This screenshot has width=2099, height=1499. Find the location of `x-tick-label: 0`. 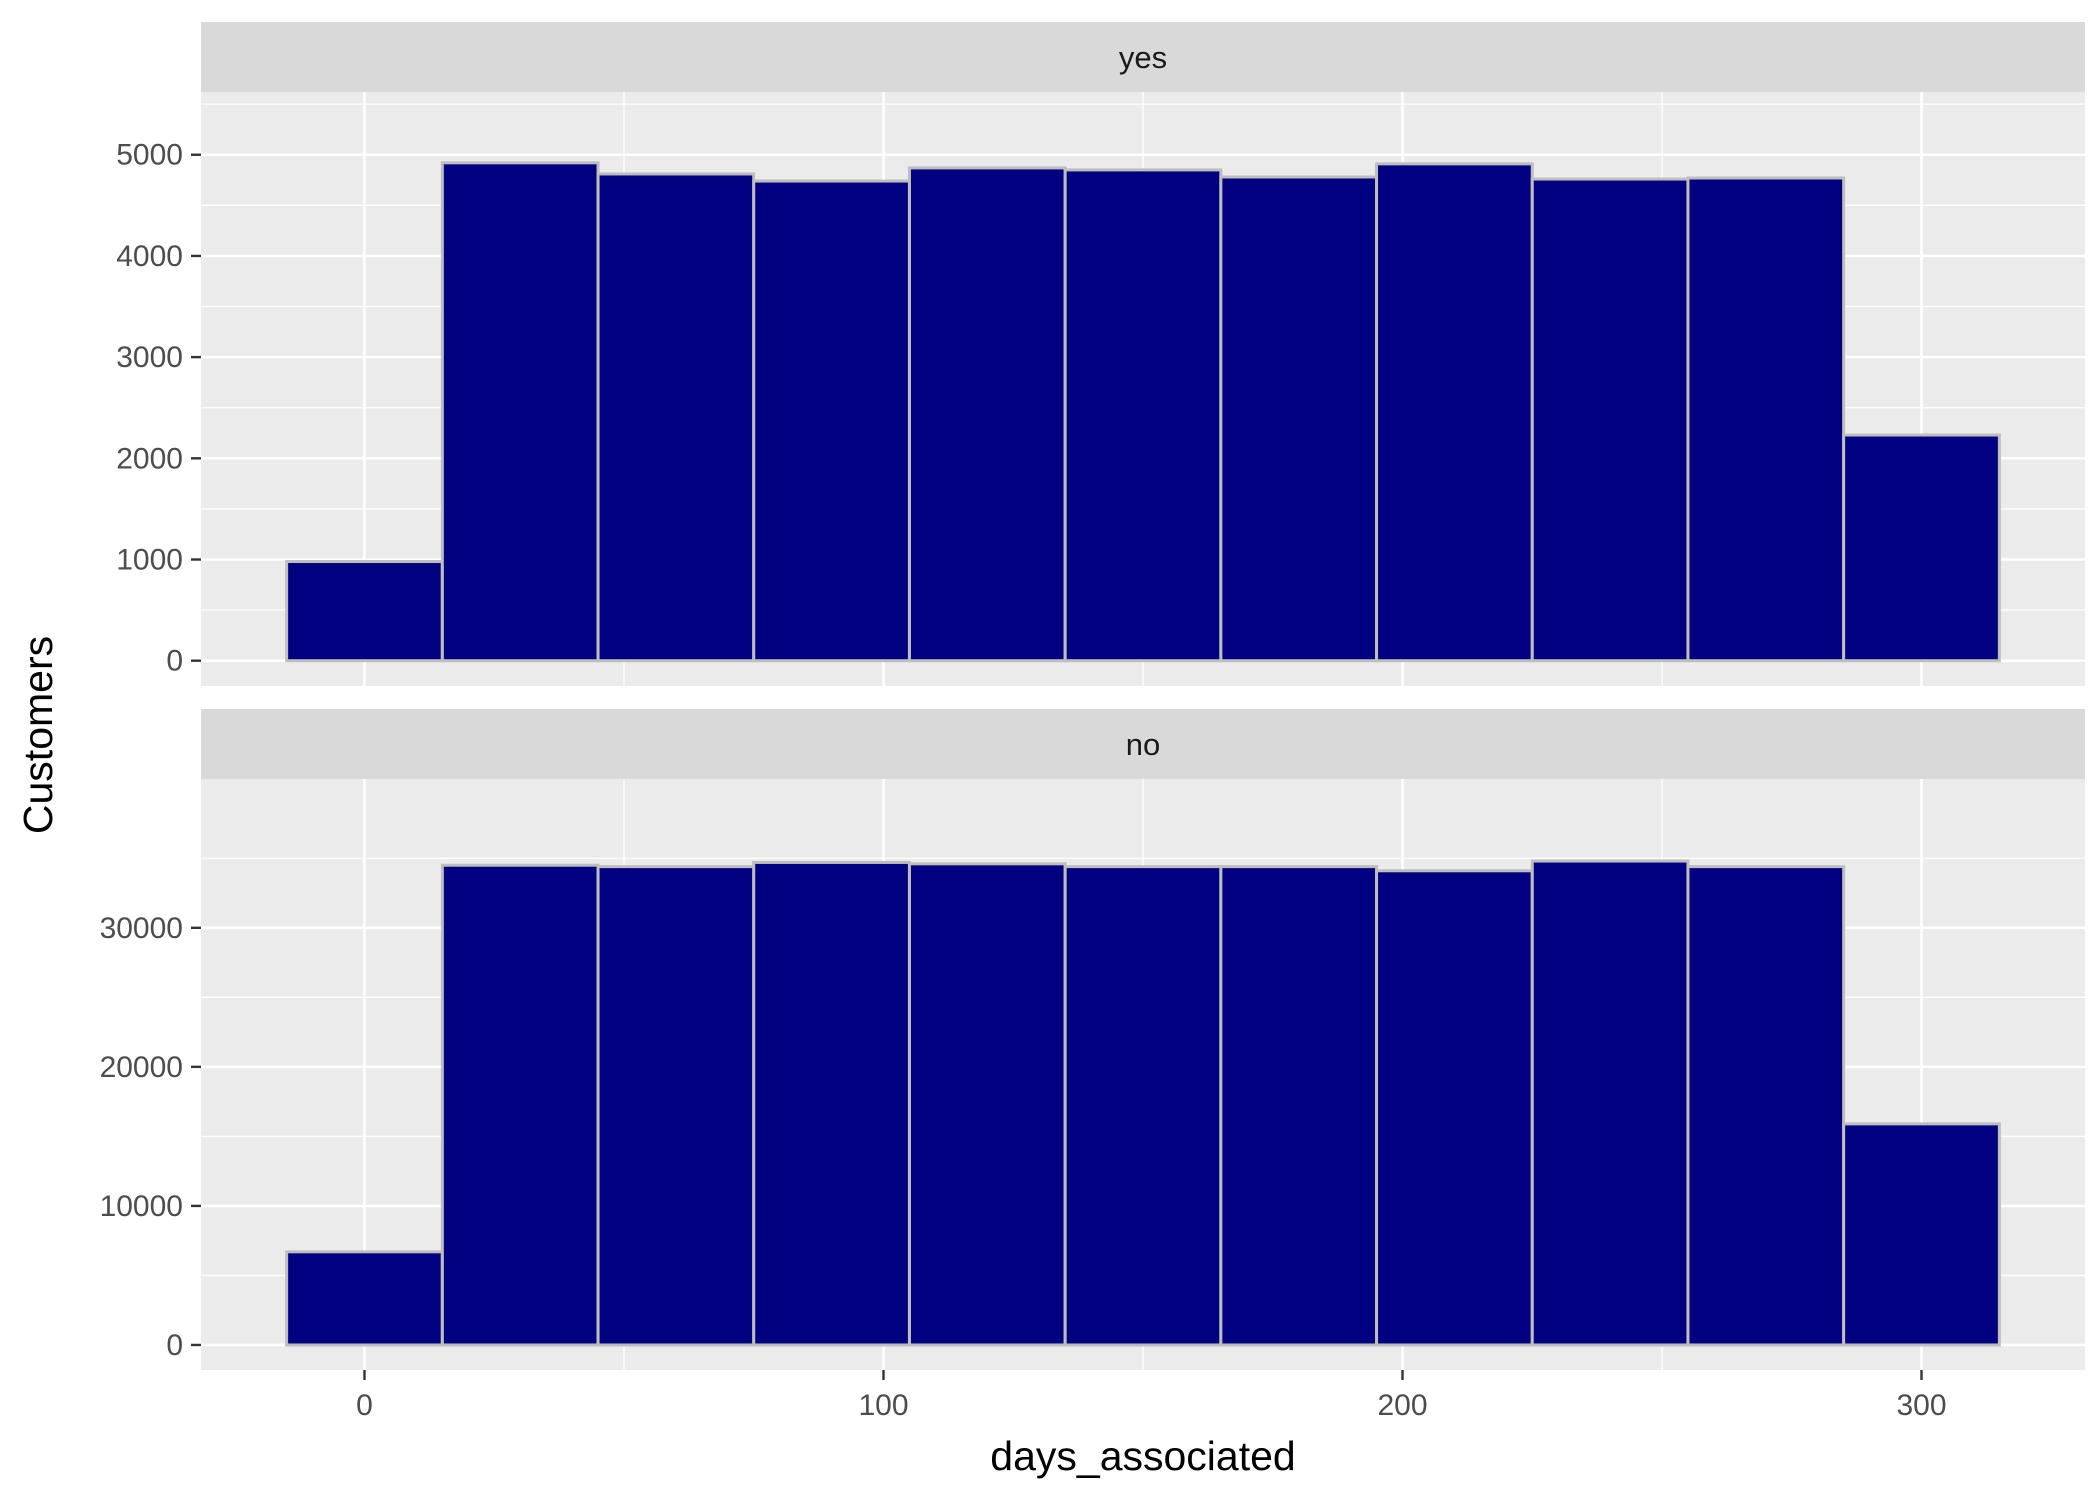

x-tick-label: 0 is located at coordinates (364, 1405).